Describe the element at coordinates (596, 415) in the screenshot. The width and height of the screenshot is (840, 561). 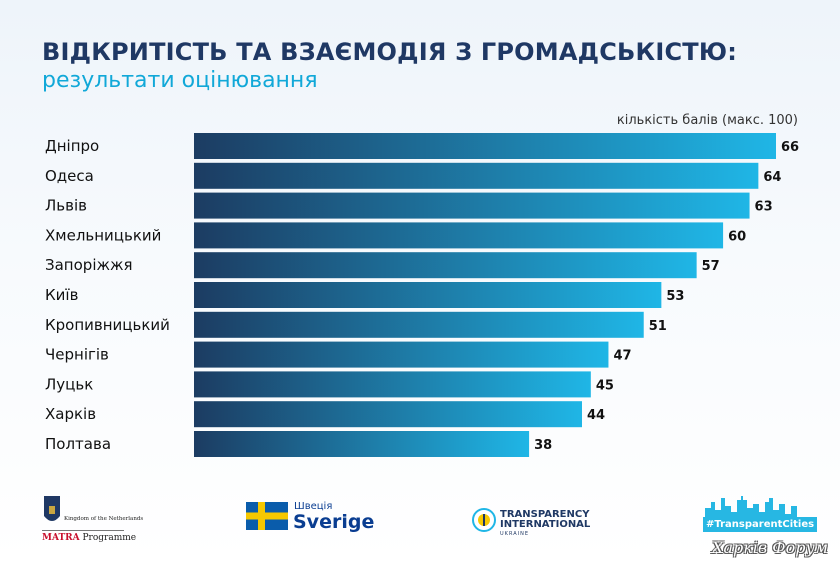
I see `value-label: 44` at that location.